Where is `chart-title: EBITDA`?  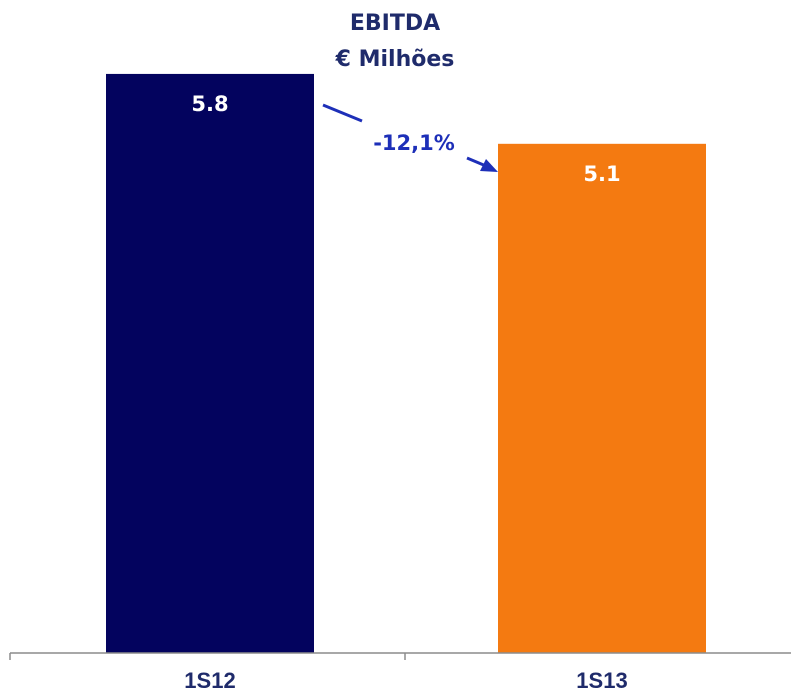
chart-title: EBITDA is located at coordinates (395, 23).